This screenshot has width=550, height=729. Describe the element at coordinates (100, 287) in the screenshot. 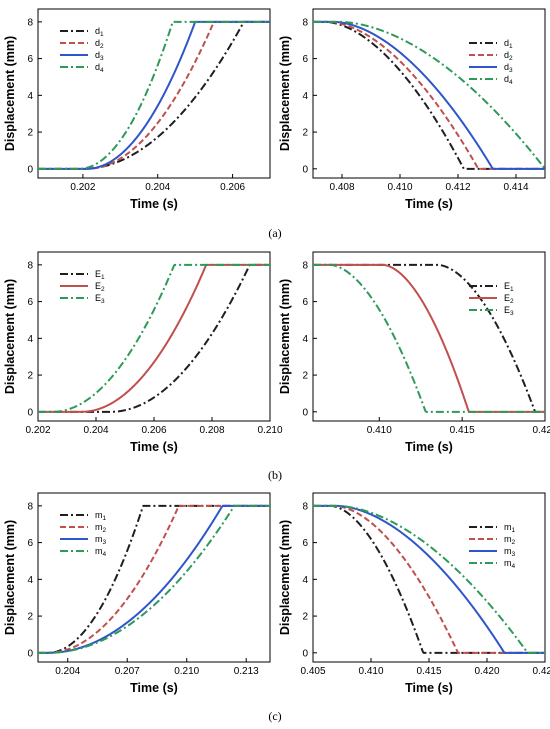

I see `legend-label-E2: E2` at that location.